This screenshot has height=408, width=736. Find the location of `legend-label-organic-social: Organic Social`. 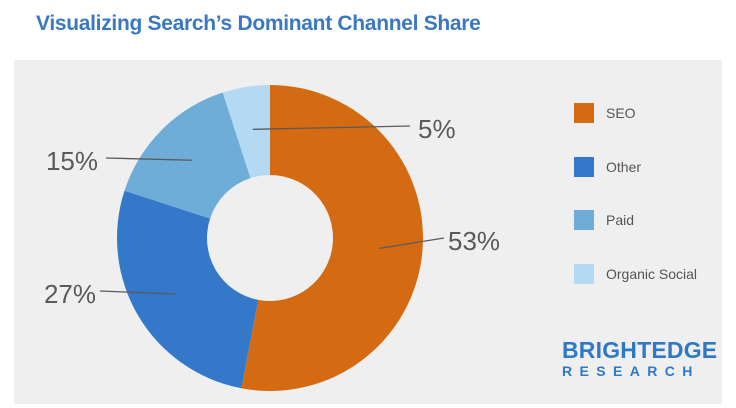

legend-label-organic-social: Organic Social is located at coordinates (652, 274).